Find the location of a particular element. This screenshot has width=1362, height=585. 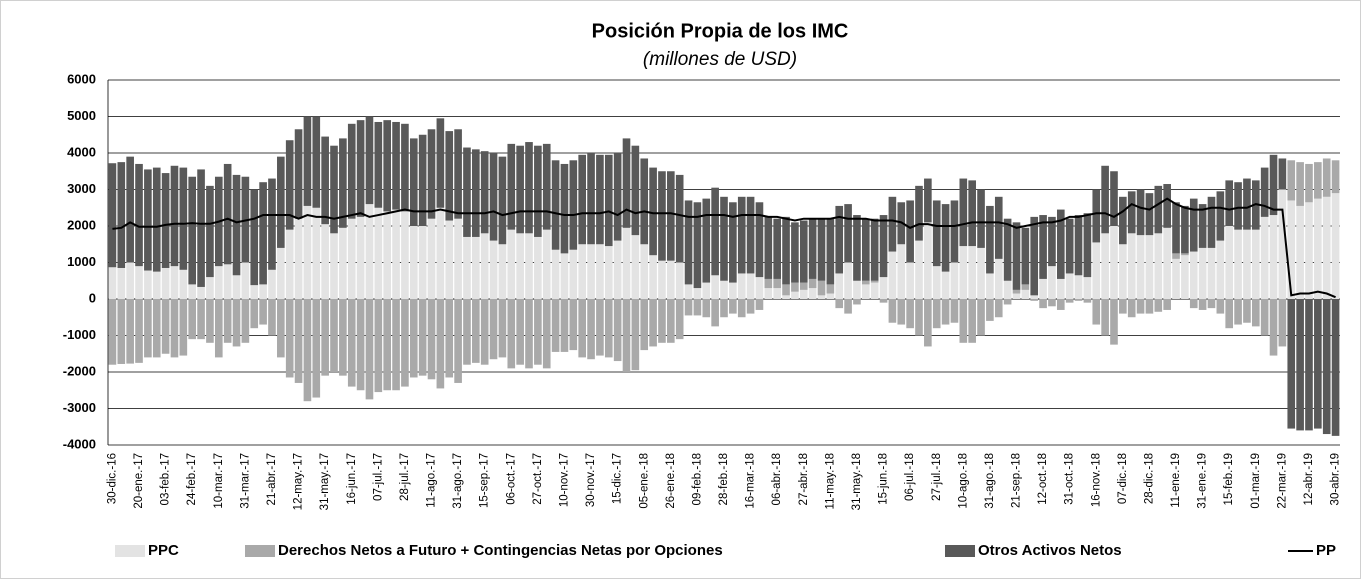

x-tick-label: 31-ene.-19 is located at coordinates (1203, 481).